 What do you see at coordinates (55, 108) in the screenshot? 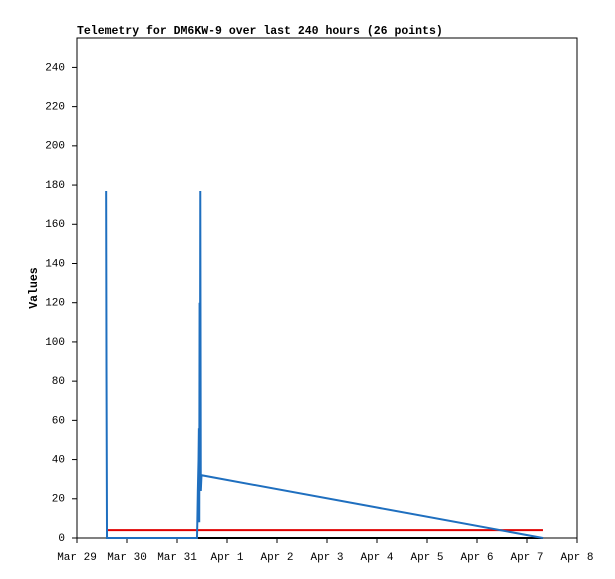
I see `y-tick-label: 220` at bounding box center [55, 108].